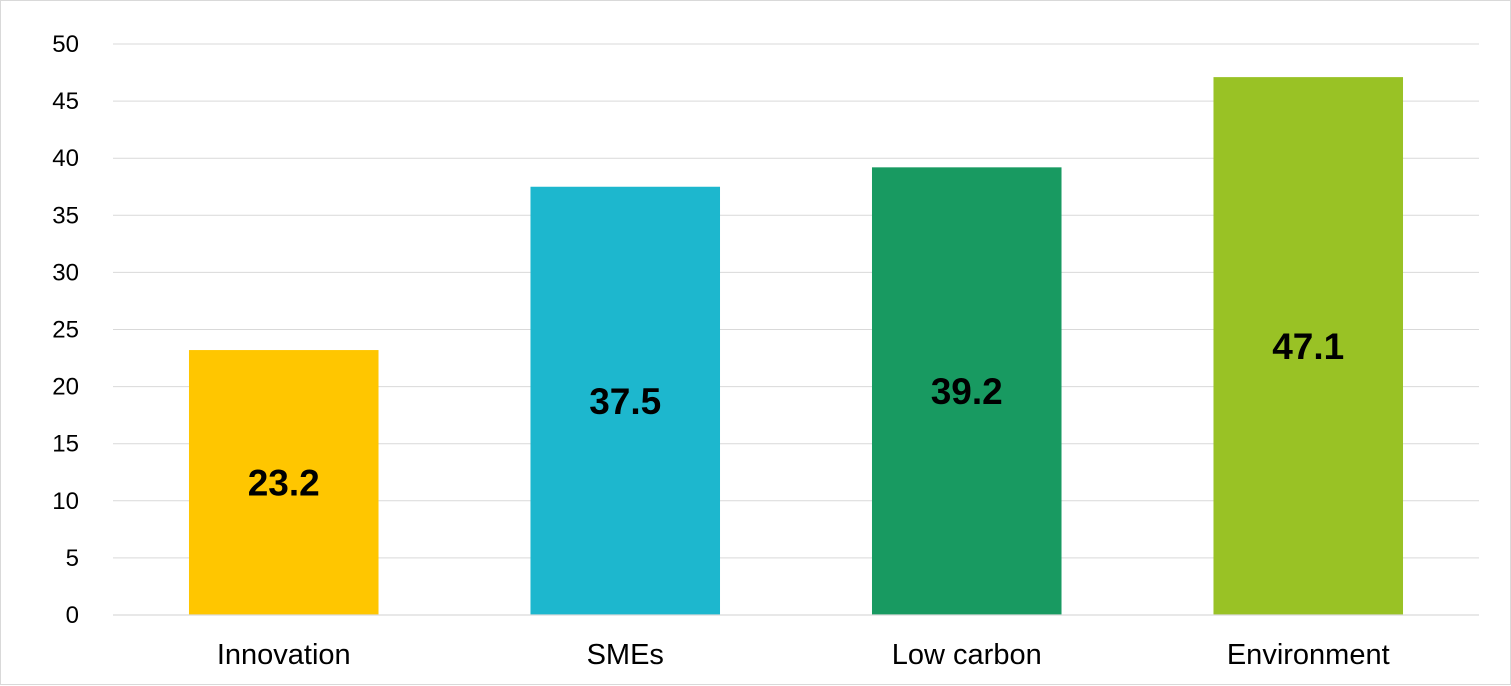 The height and width of the screenshot is (686, 1511). I want to click on bar-low-carbon, so click(966, 391).